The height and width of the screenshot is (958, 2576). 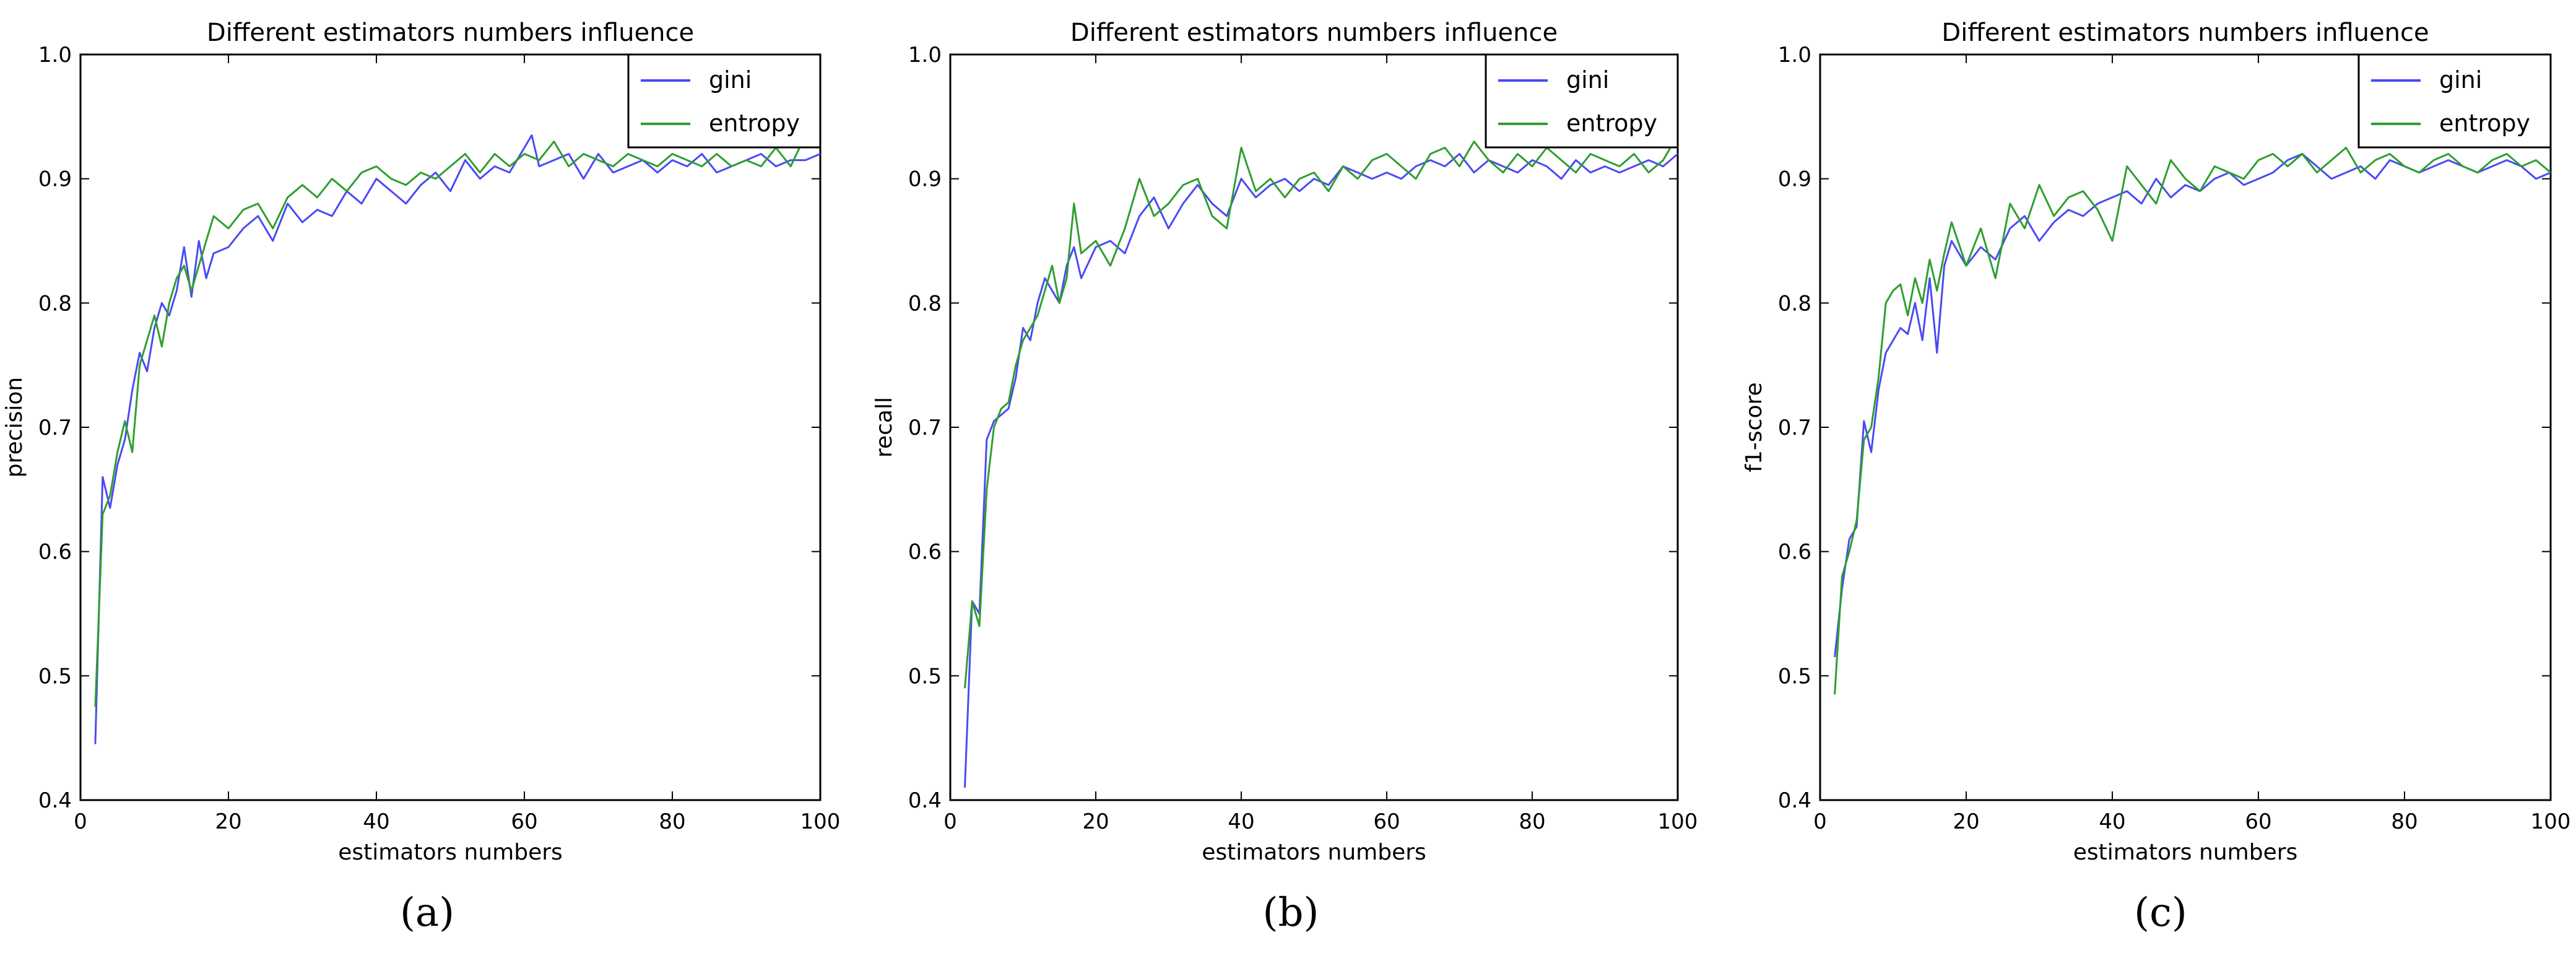 I want to click on y-axis-label: recall, so click(x=884, y=427).